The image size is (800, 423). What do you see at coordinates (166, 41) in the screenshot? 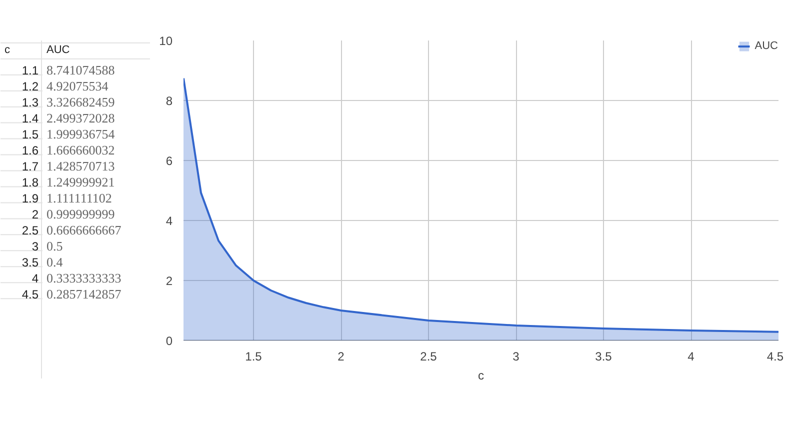
I see `y-tick-label: 10` at bounding box center [166, 41].